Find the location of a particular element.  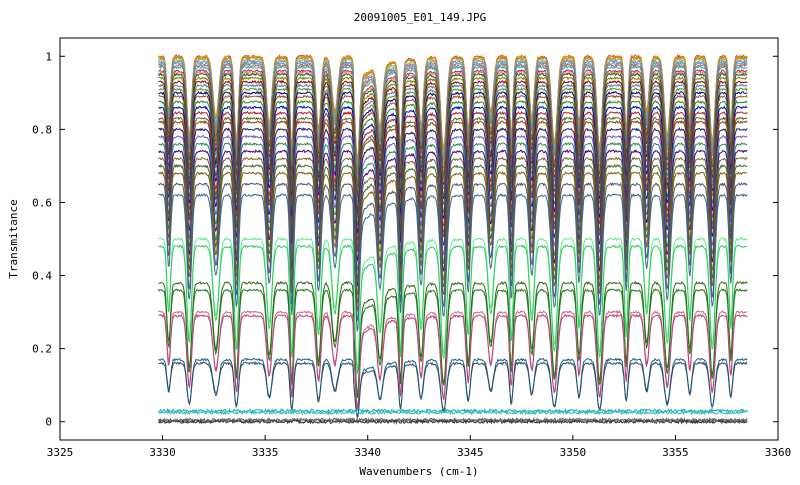

y-tick-label: 0 is located at coordinates (48, 422).